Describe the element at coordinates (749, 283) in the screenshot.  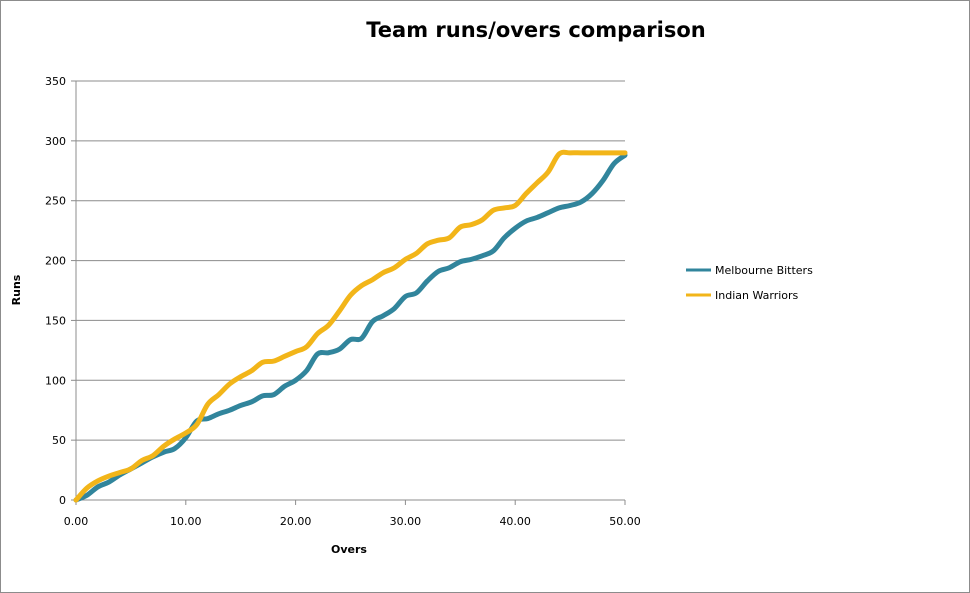
I see `legend: Melbourne Bitters Indian Warriors` at that location.